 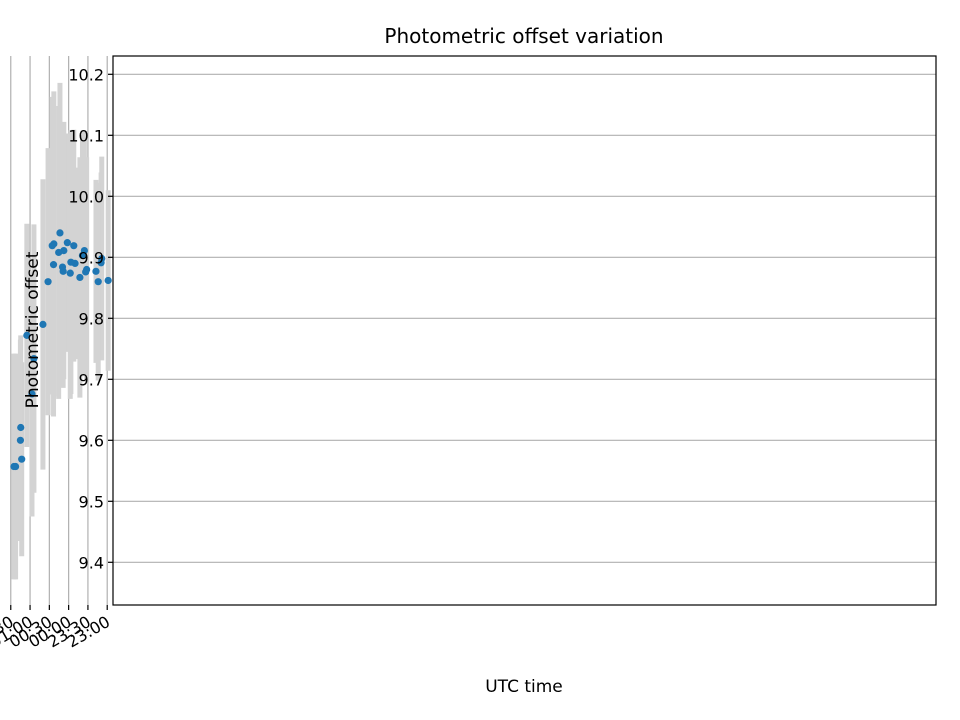 I want to click on y-tick-label: 9.9, so click(x=91, y=257).